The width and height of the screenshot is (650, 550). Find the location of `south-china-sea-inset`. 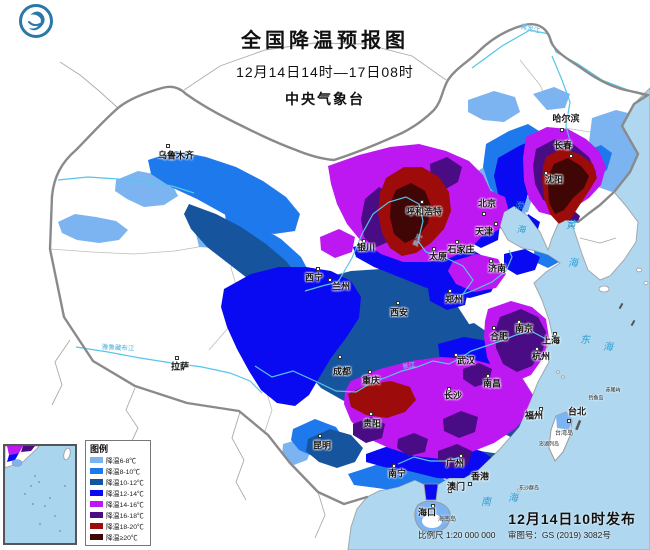

south-china-sea-inset is located at coordinates (40, 494).